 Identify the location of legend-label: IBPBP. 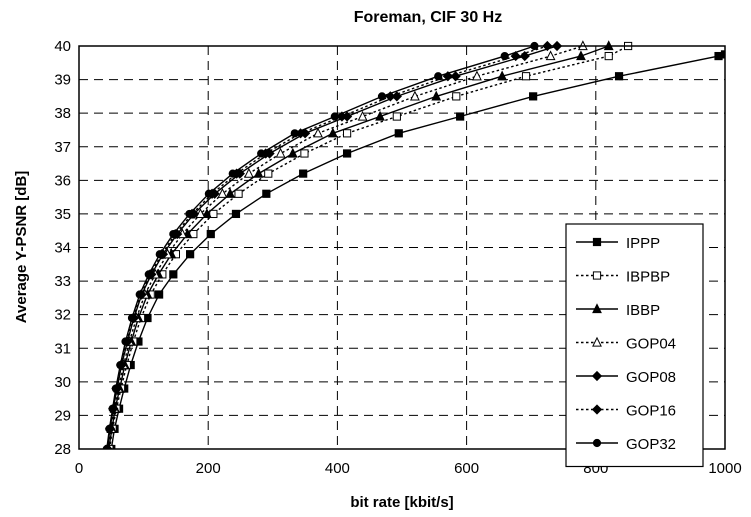
(648, 277).